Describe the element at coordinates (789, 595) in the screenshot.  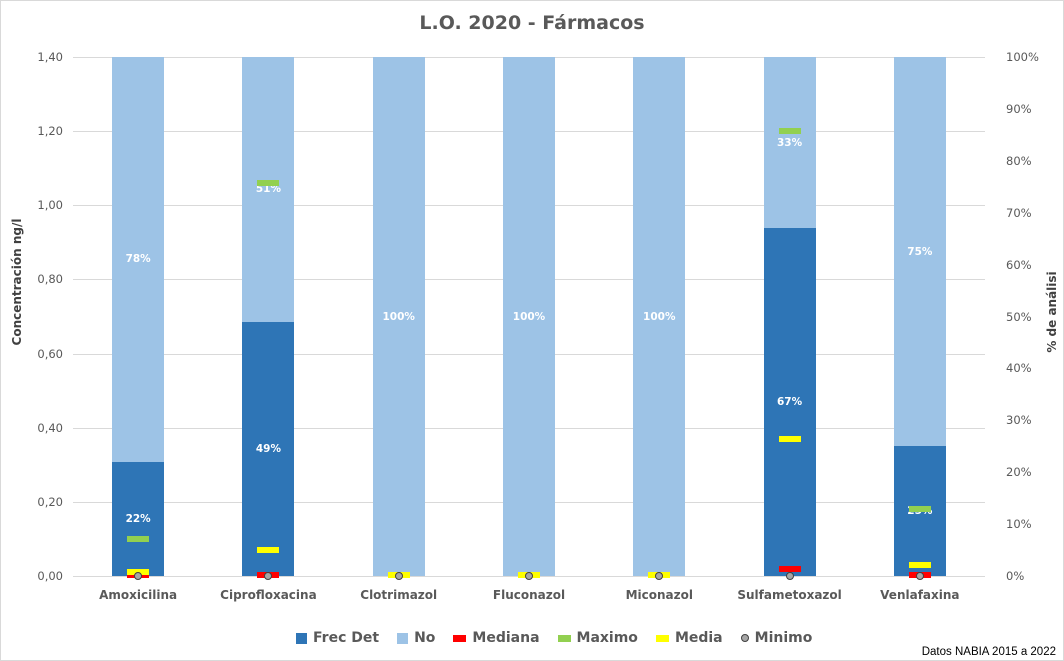
I see `category-label: Sulfametoxazol` at that location.